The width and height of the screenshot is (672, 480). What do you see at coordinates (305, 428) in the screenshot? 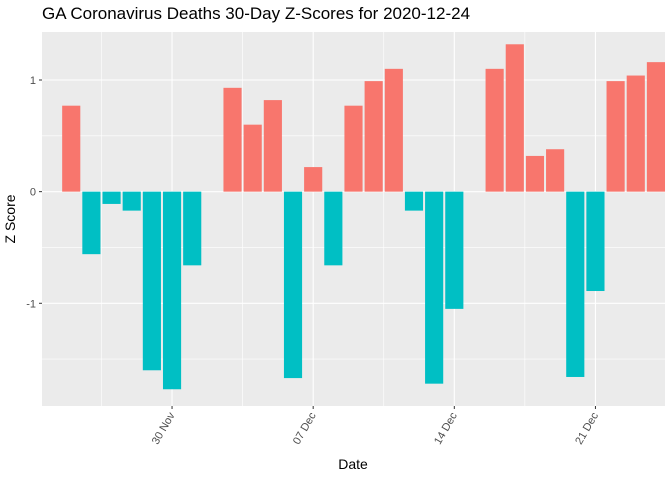
I see `x-tick-label: 07 Dec` at bounding box center [305, 428].